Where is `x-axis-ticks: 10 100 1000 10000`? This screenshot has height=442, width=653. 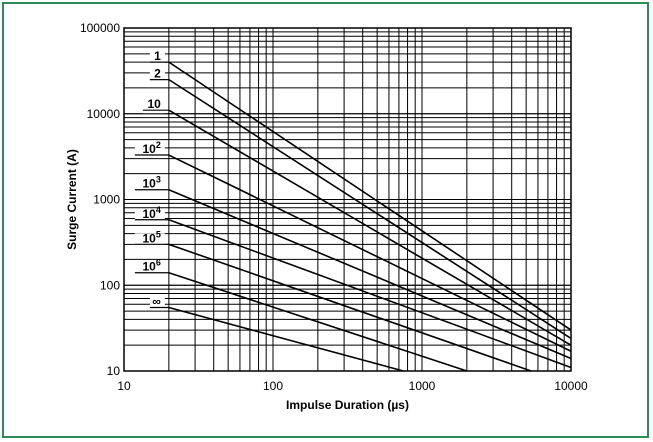
x-axis-ticks: 10 100 1000 10000 is located at coordinates (352, 386).